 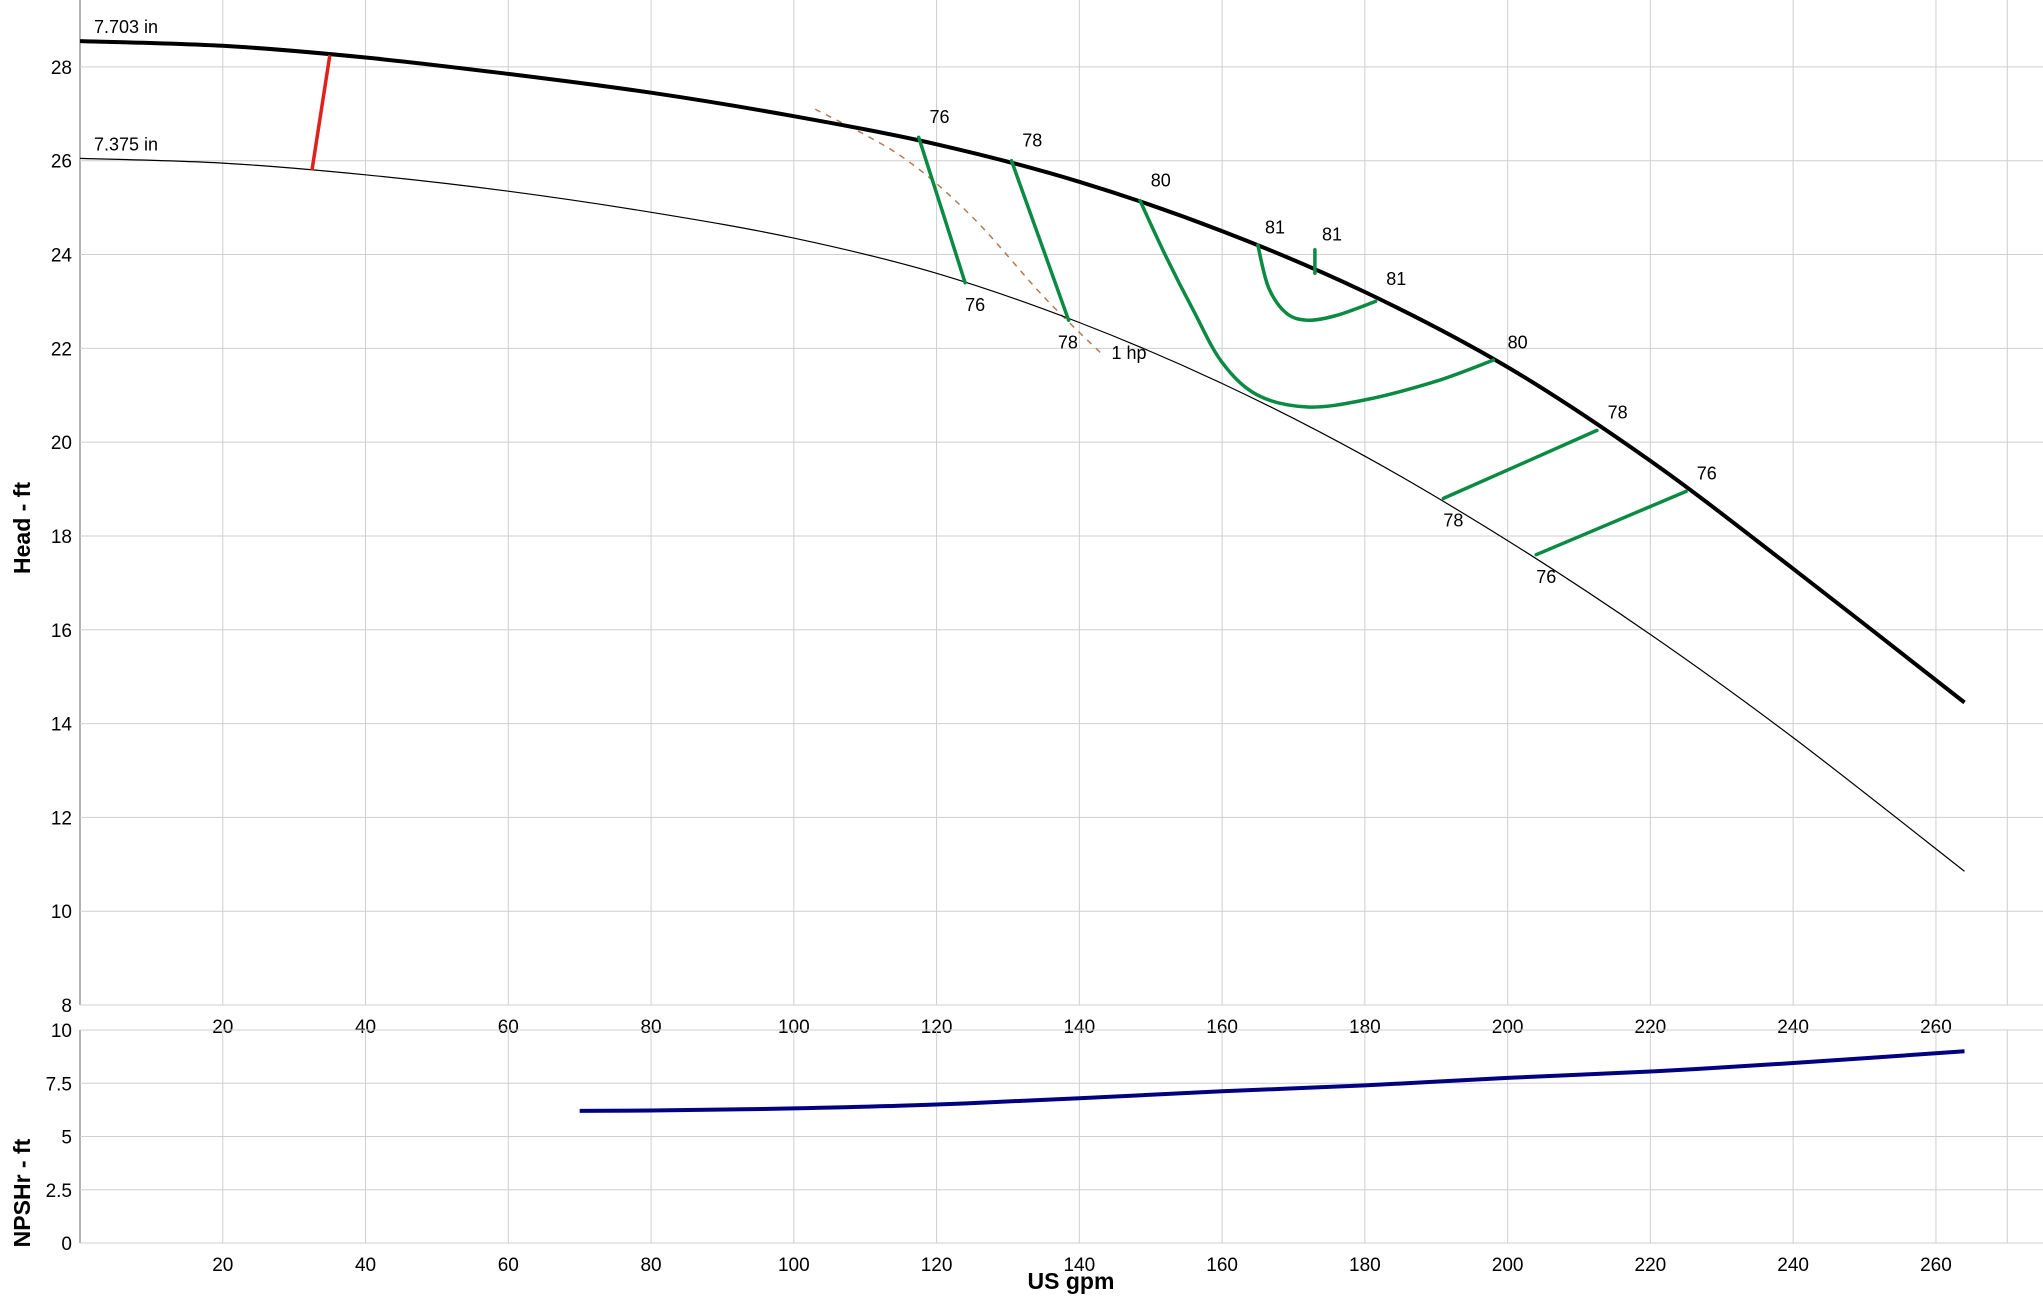 What do you see at coordinates (59, 1191) in the screenshot?
I see `npsh-y-tick-label: 2.5` at bounding box center [59, 1191].